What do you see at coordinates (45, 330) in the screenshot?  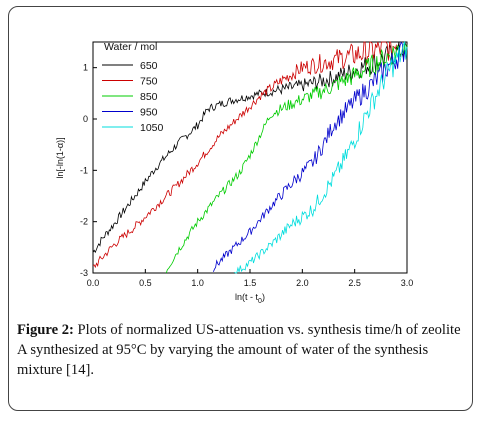 I see `caption-label: Figure 2:` at bounding box center [45, 330].